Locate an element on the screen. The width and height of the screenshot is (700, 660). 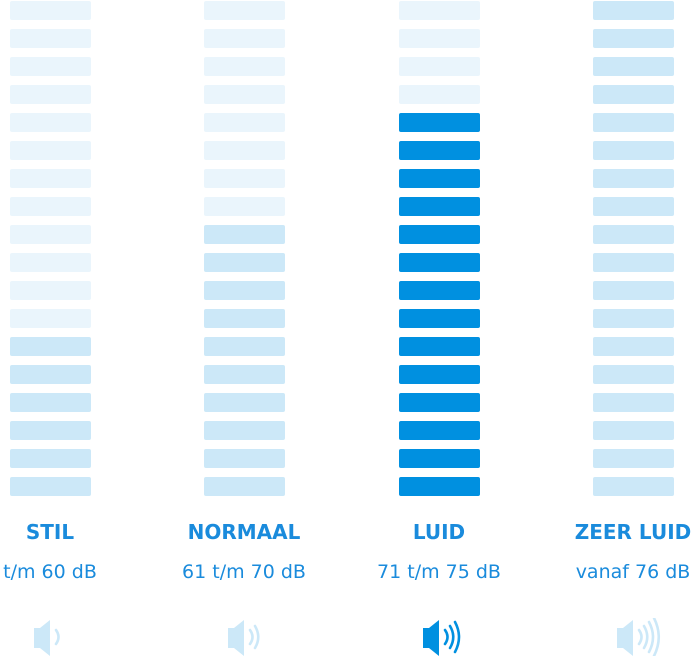
speaker-4-waves-icon is located at coordinates (647, 637).